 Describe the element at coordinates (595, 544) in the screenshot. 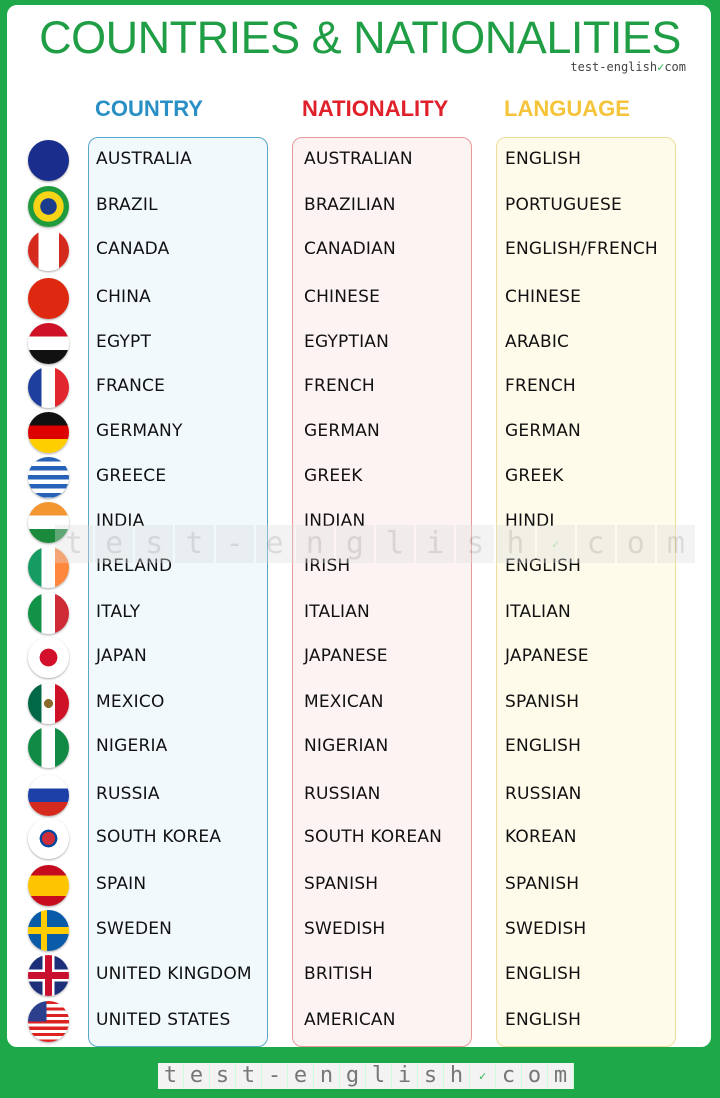

I see `watermark-letter: c` at that location.